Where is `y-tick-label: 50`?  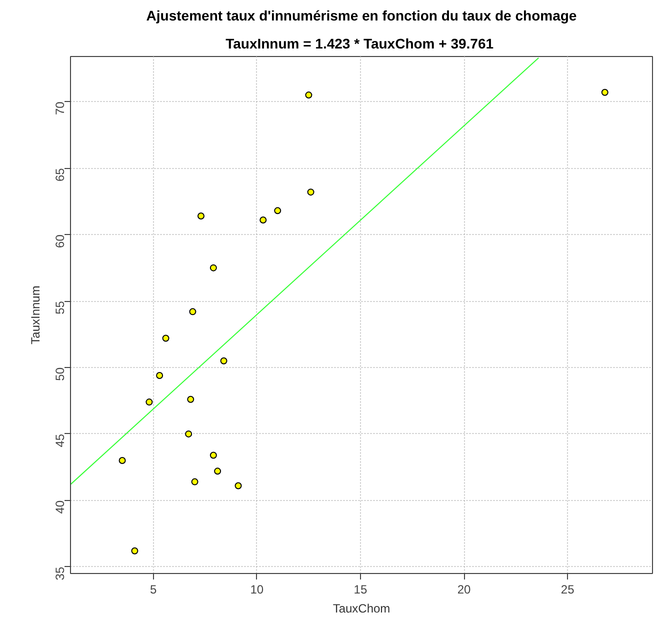
y-tick-label: 50 is located at coordinates (60, 374).